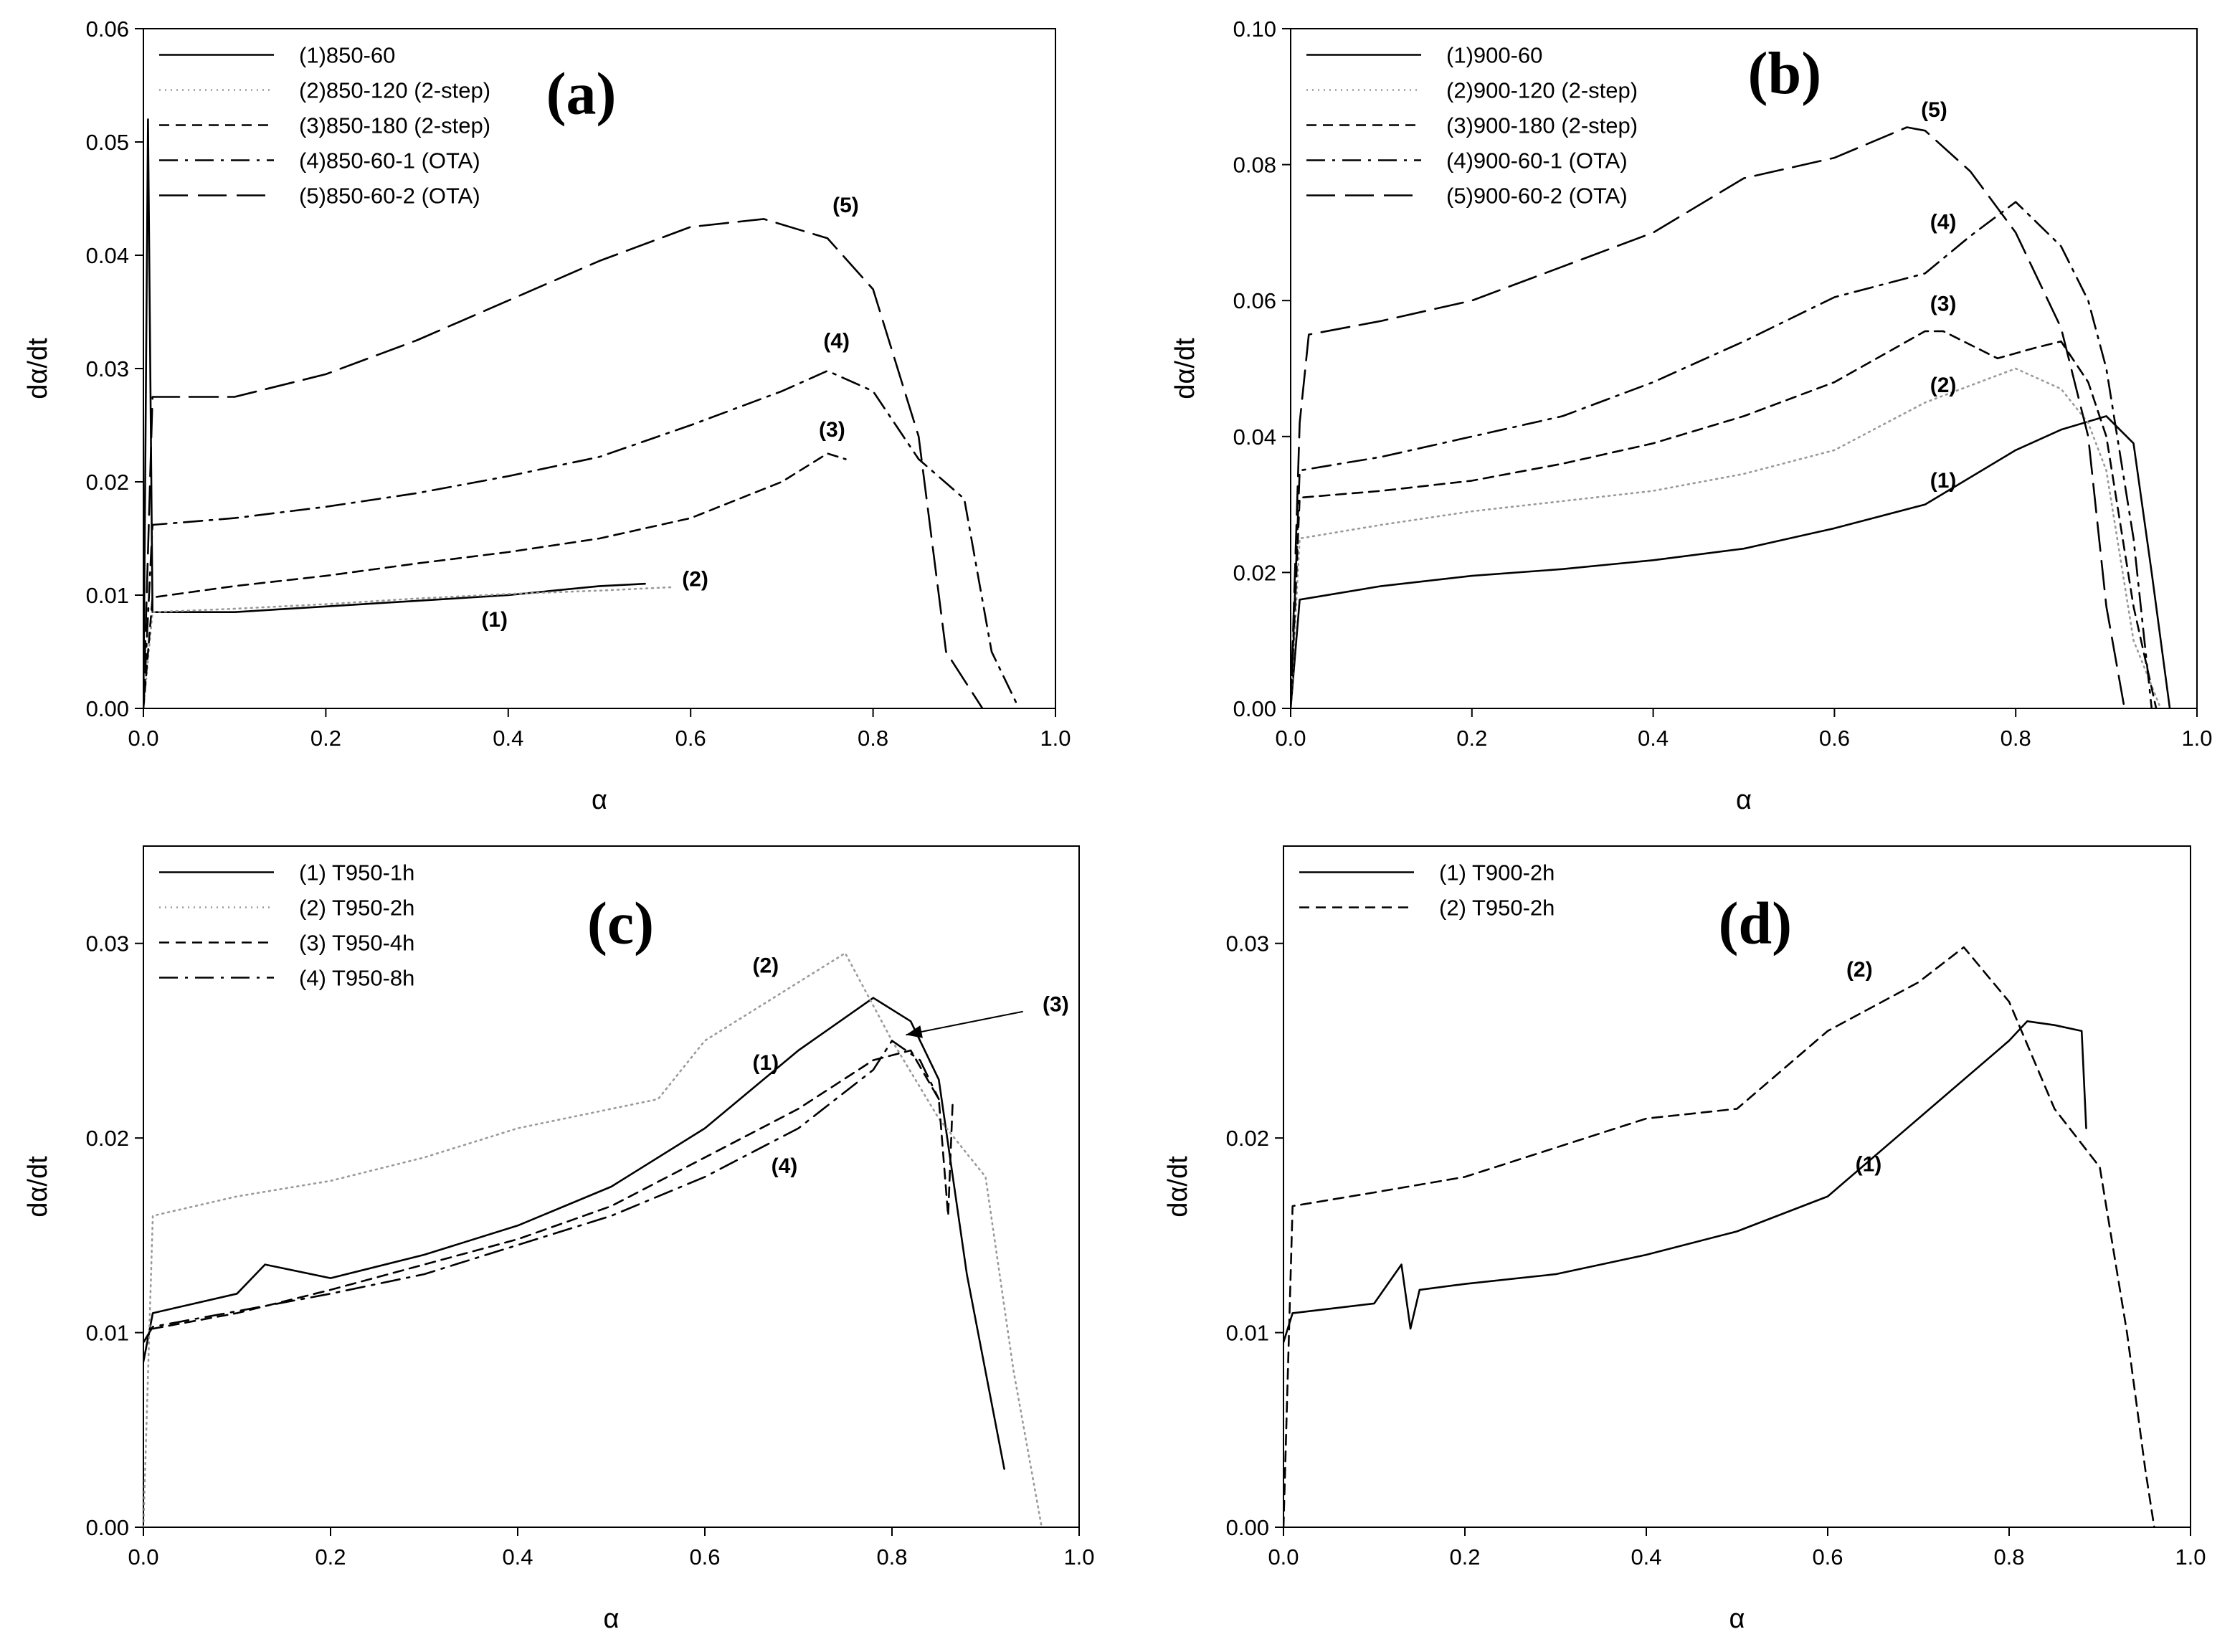  I want to click on chart-a-x-axis-title: α, so click(599, 800).